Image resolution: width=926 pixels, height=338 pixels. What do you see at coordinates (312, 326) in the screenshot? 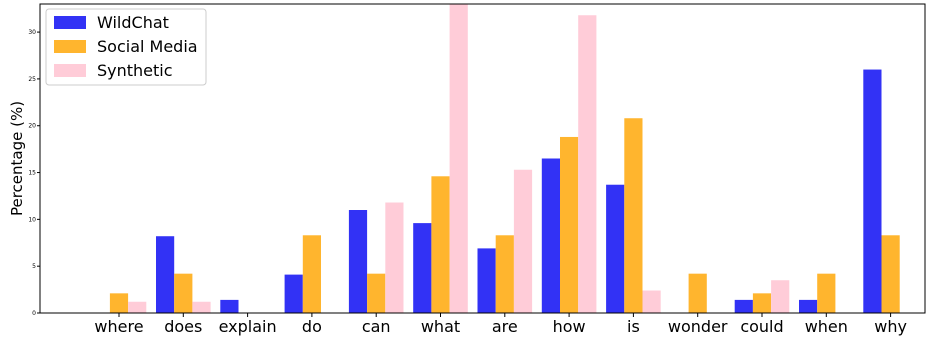
I see `x-tick-label-do: do` at bounding box center [312, 326].